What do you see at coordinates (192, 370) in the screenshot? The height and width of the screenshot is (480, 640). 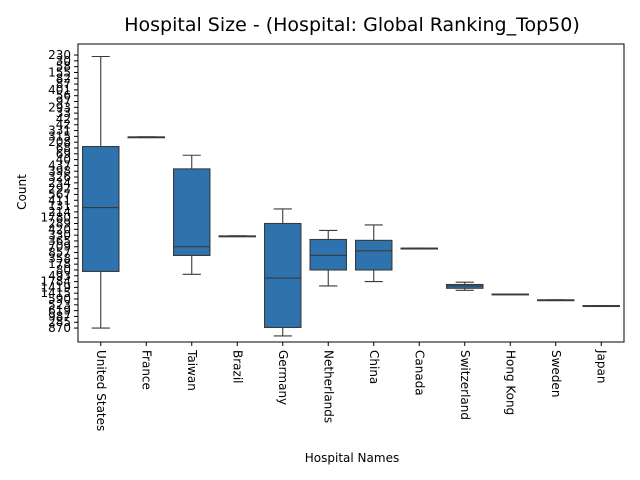 I see `x-tick-label: Taiwan` at bounding box center [192, 370].